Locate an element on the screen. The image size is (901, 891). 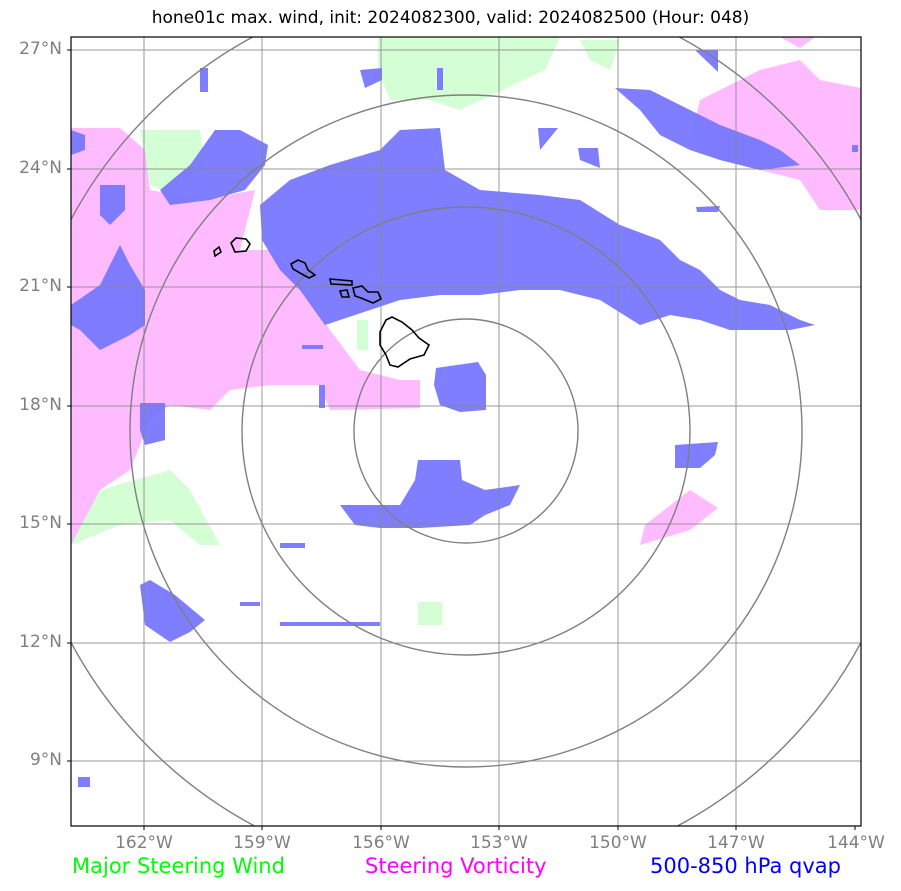
coastlines is located at coordinates (322, 302).